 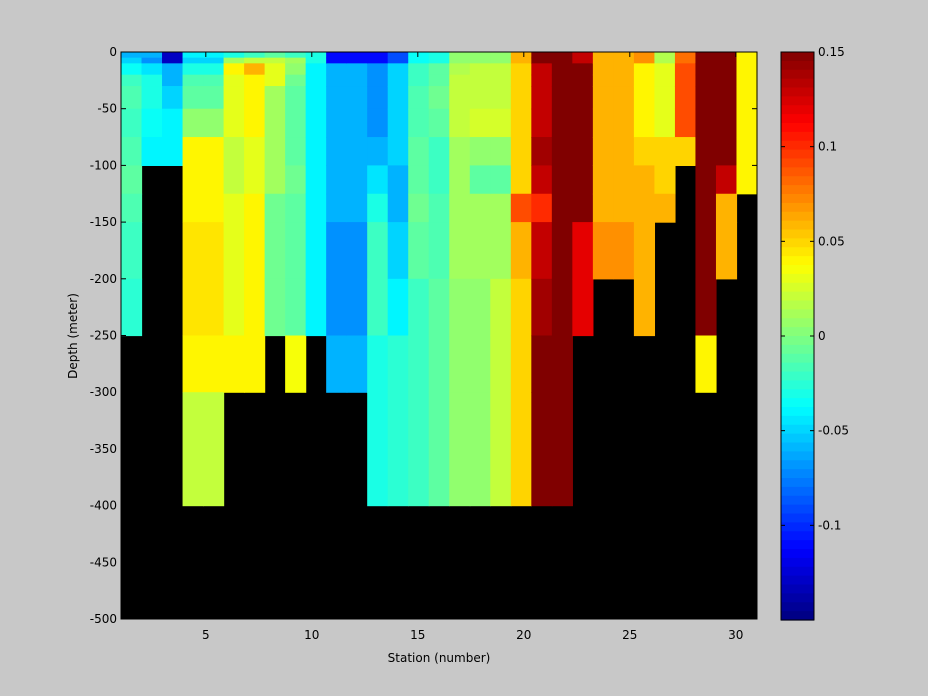 I want to click on colorbar-tick-label: 0.1, so click(x=827, y=147).